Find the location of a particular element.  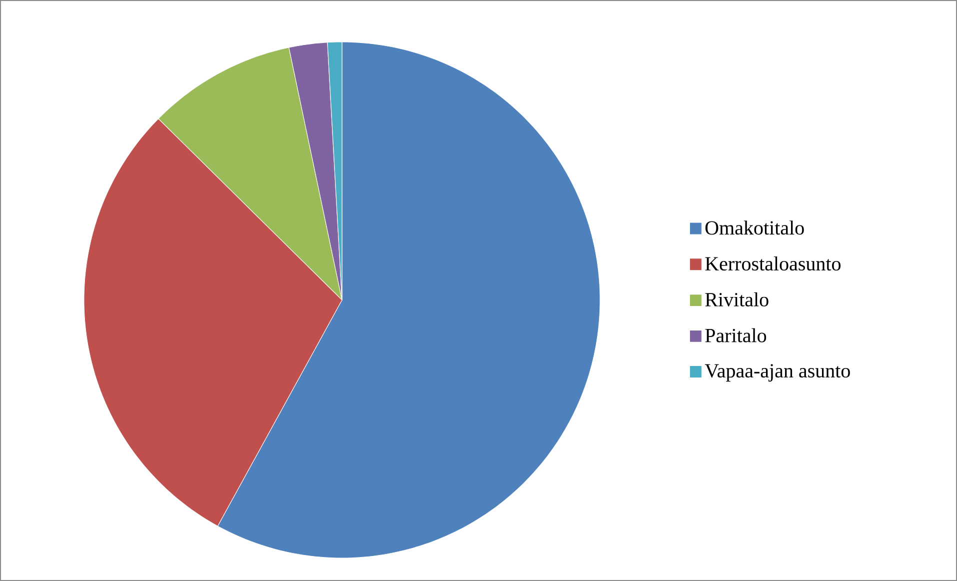

legend-label: Paritalo is located at coordinates (735, 335).